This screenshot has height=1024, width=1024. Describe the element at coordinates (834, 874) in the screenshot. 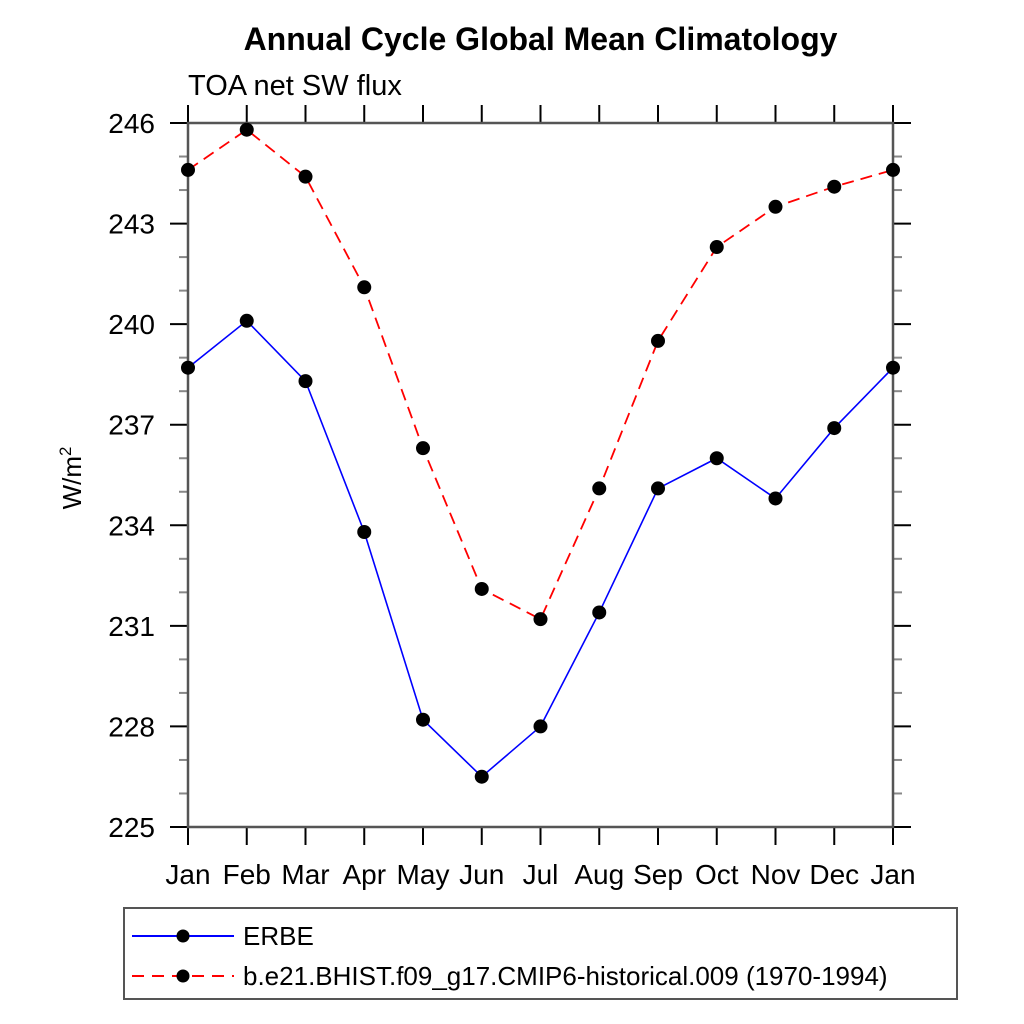

I see `x-tick-label: Dec` at that location.